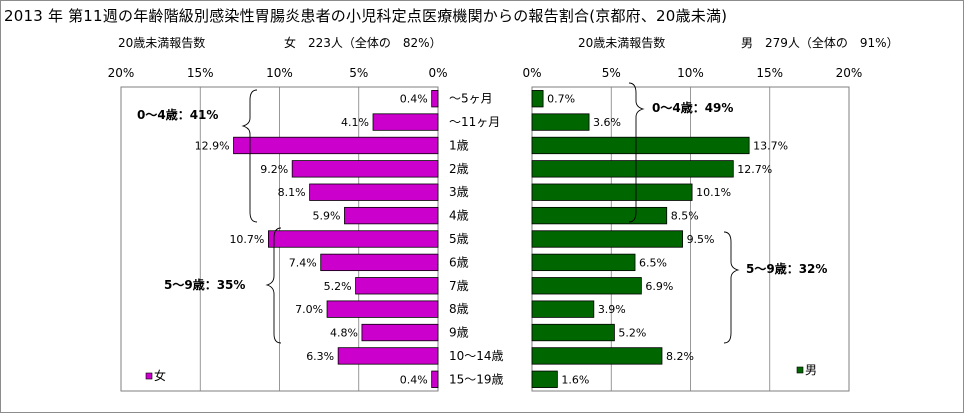  Describe the element at coordinates (204, 284) in the screenshot. I see `female-annotation-5-9: 5～9歳：35%` at that location.